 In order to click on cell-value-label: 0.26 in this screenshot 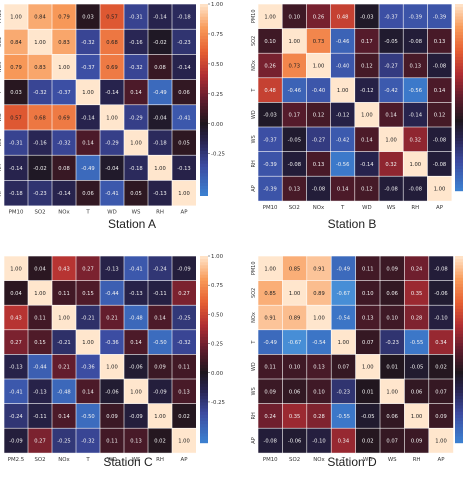, I will do `click(319, 17)`.